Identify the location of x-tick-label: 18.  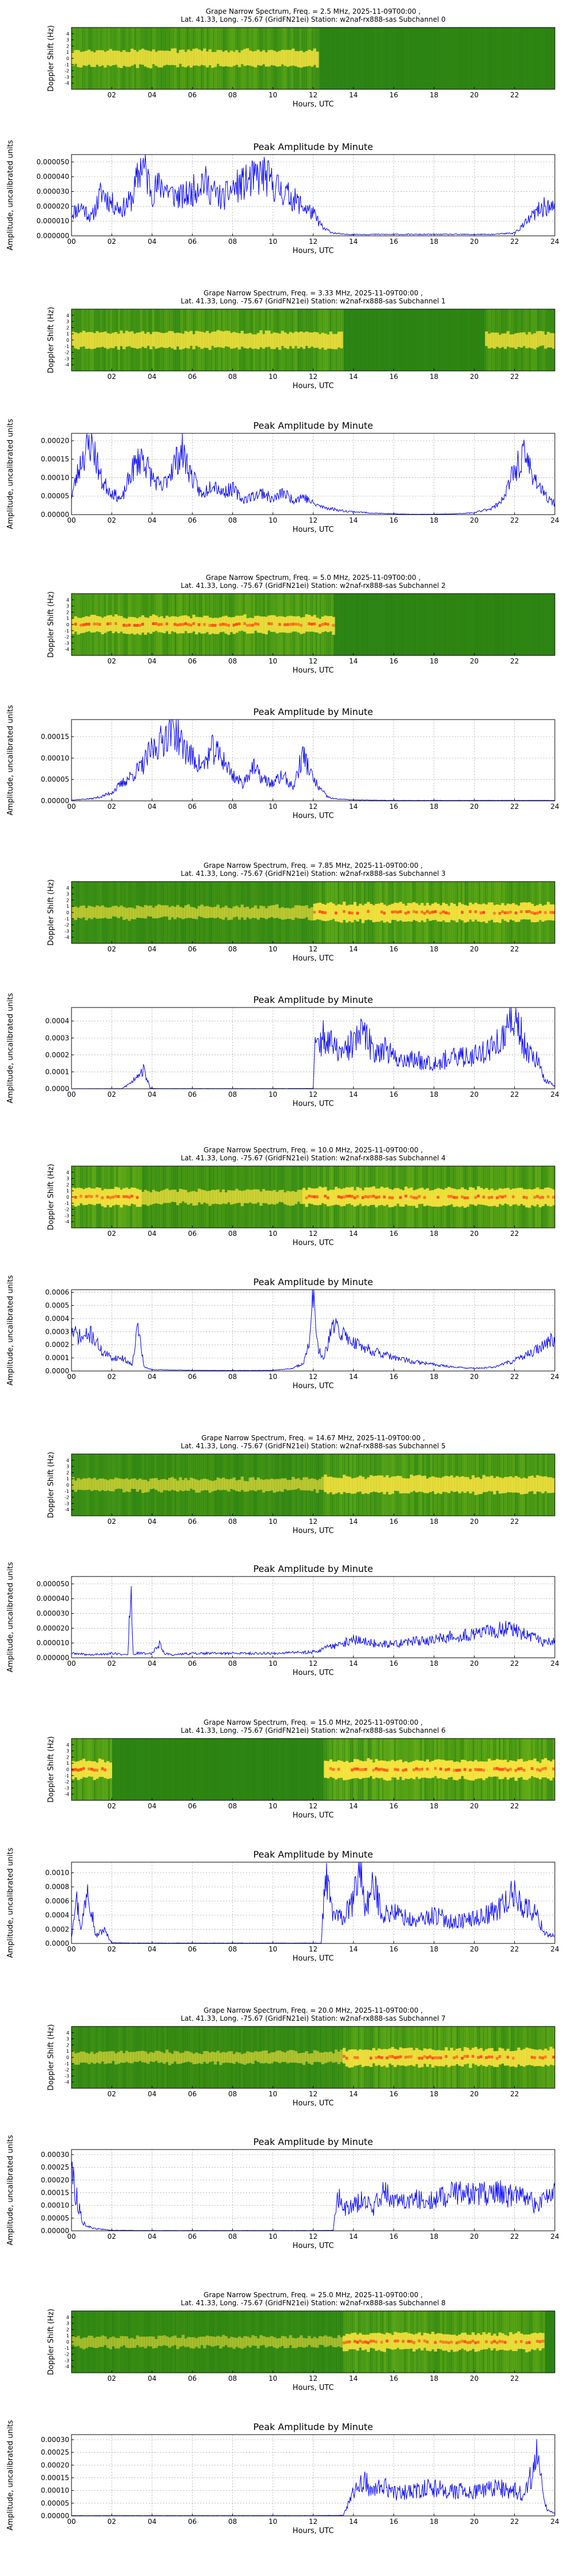
(434, 1949).